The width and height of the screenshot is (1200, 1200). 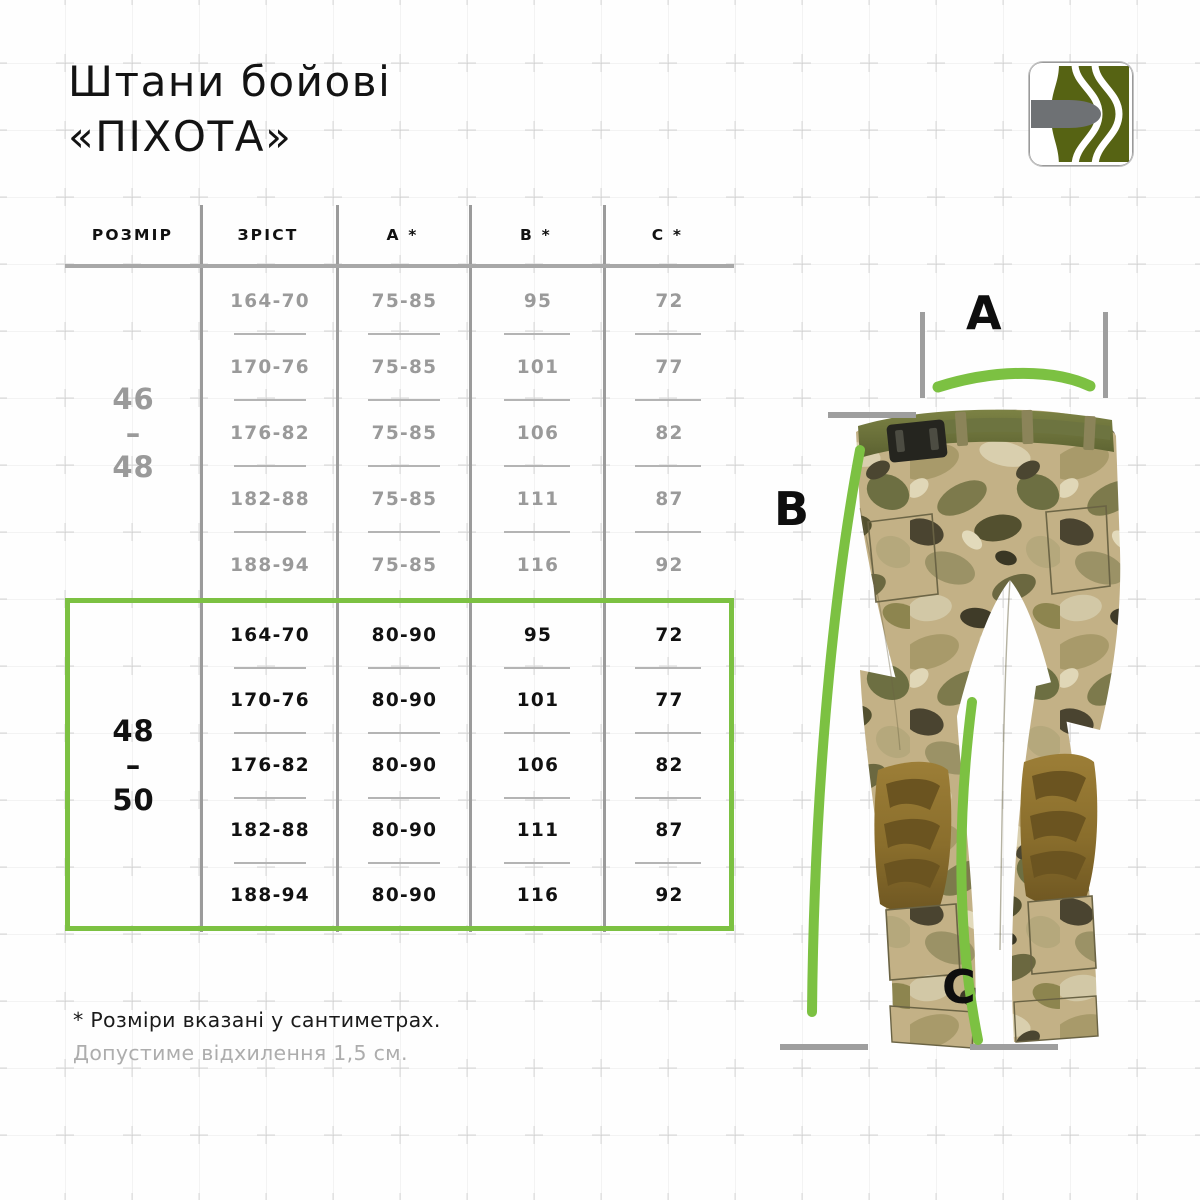 I want to click on header-cell-height: ЗРІСТ, so click(x=268, y=235).